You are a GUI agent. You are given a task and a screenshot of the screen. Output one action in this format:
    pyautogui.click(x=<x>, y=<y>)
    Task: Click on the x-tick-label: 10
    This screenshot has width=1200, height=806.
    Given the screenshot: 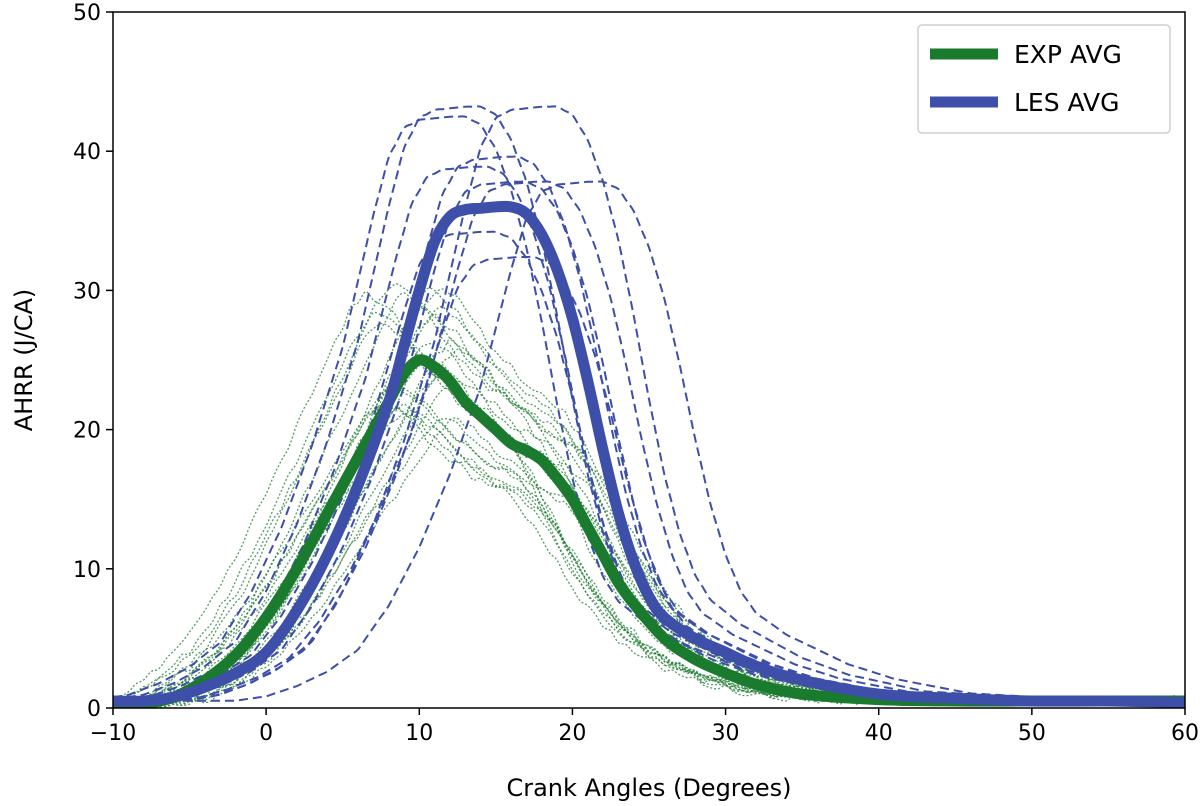 What is the action you would take?
    pyautogui.click(x=419, y=733)
    